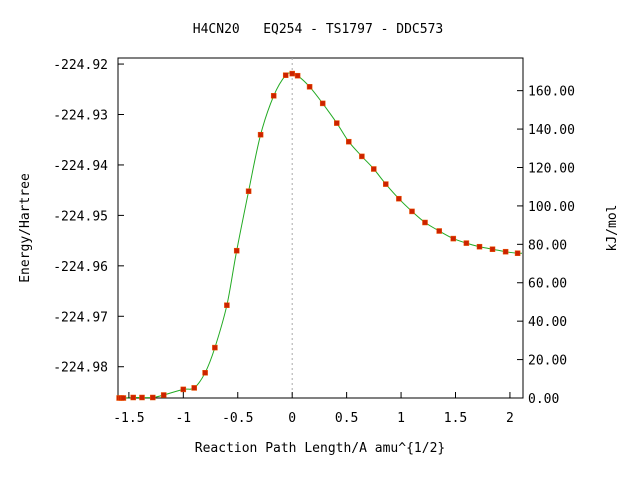 This screenshot has height=480, width=640. Describe the element at coordinates (80, 368) in the screenshot. I see `y-tick-label: -224.98` at that location.